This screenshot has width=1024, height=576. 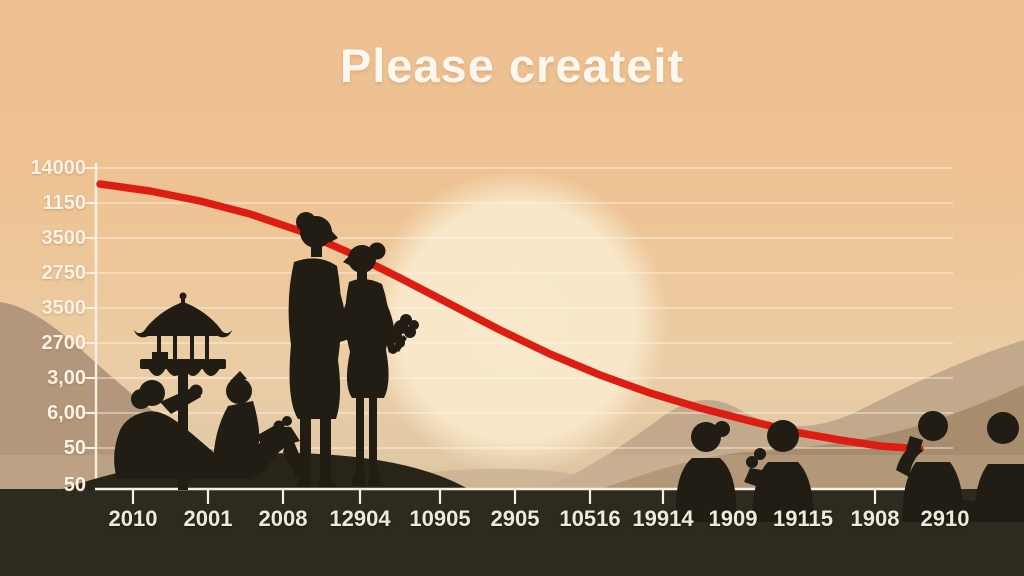 I want to click on x-tick-label: 2008, so click(x=283, y=518).